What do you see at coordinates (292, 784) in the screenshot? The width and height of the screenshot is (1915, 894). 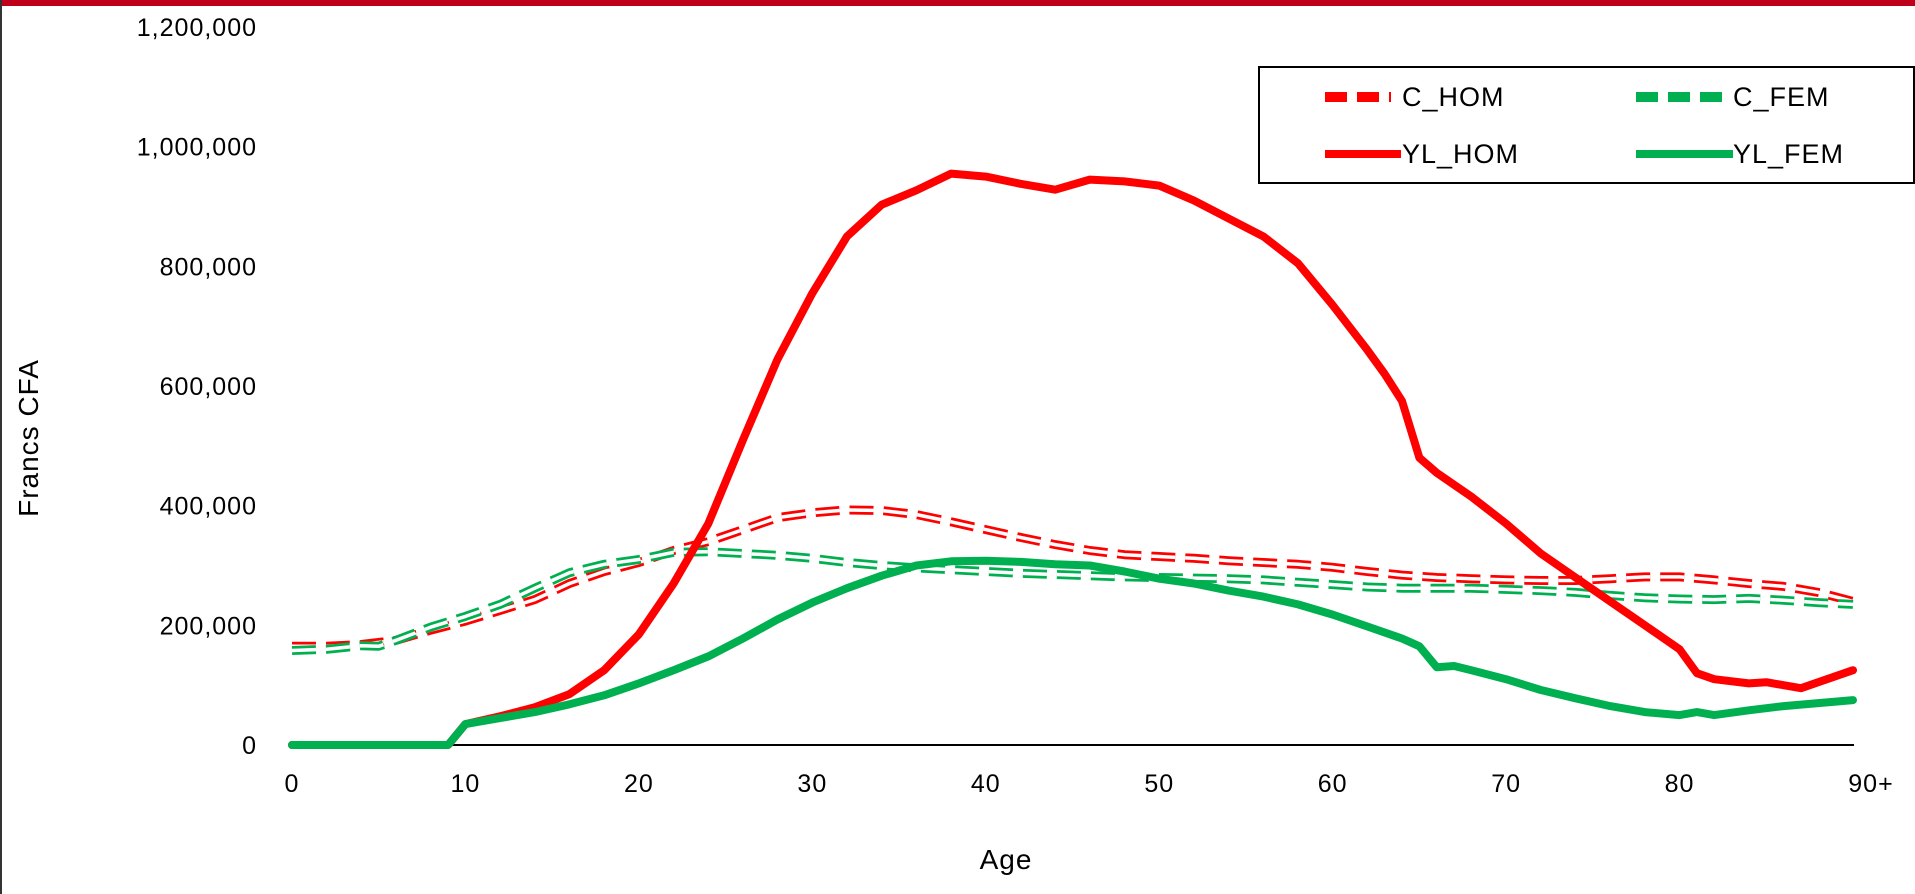 I see `x-tick-label: 0` at bounding box center [292, 784].